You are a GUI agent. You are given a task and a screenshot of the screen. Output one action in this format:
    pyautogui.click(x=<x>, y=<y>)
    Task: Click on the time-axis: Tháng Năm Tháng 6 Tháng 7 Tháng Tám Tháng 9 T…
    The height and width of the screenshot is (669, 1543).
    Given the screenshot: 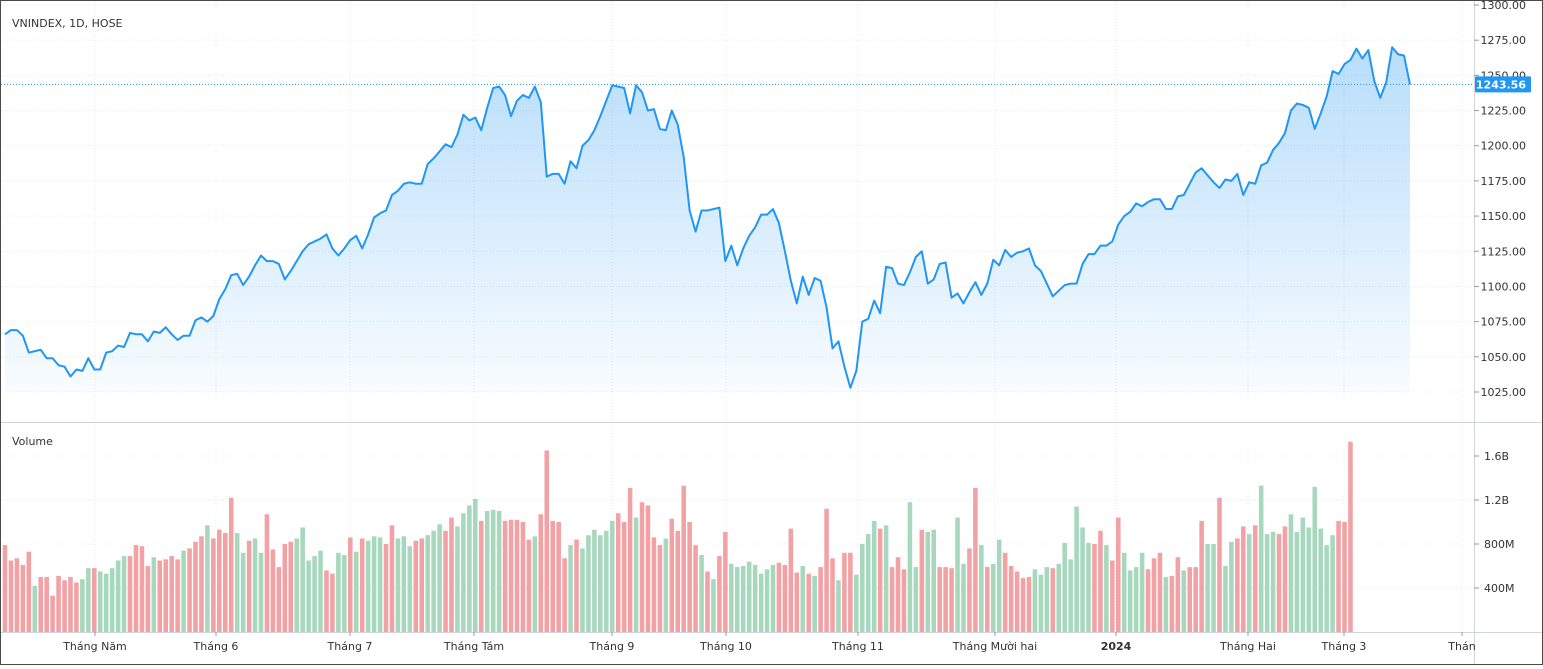 What is the action you would take?
    pyautogui.click(x=769, y=642)
    